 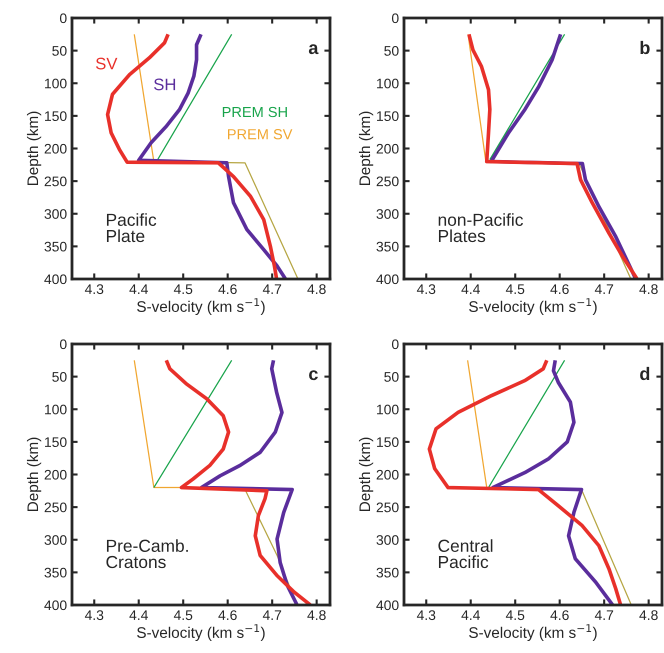 What do you see at coordinates (480, 227) in the screenshot?
I see `annotation: non-Pacific Plates` at bounding box center [480, 227].